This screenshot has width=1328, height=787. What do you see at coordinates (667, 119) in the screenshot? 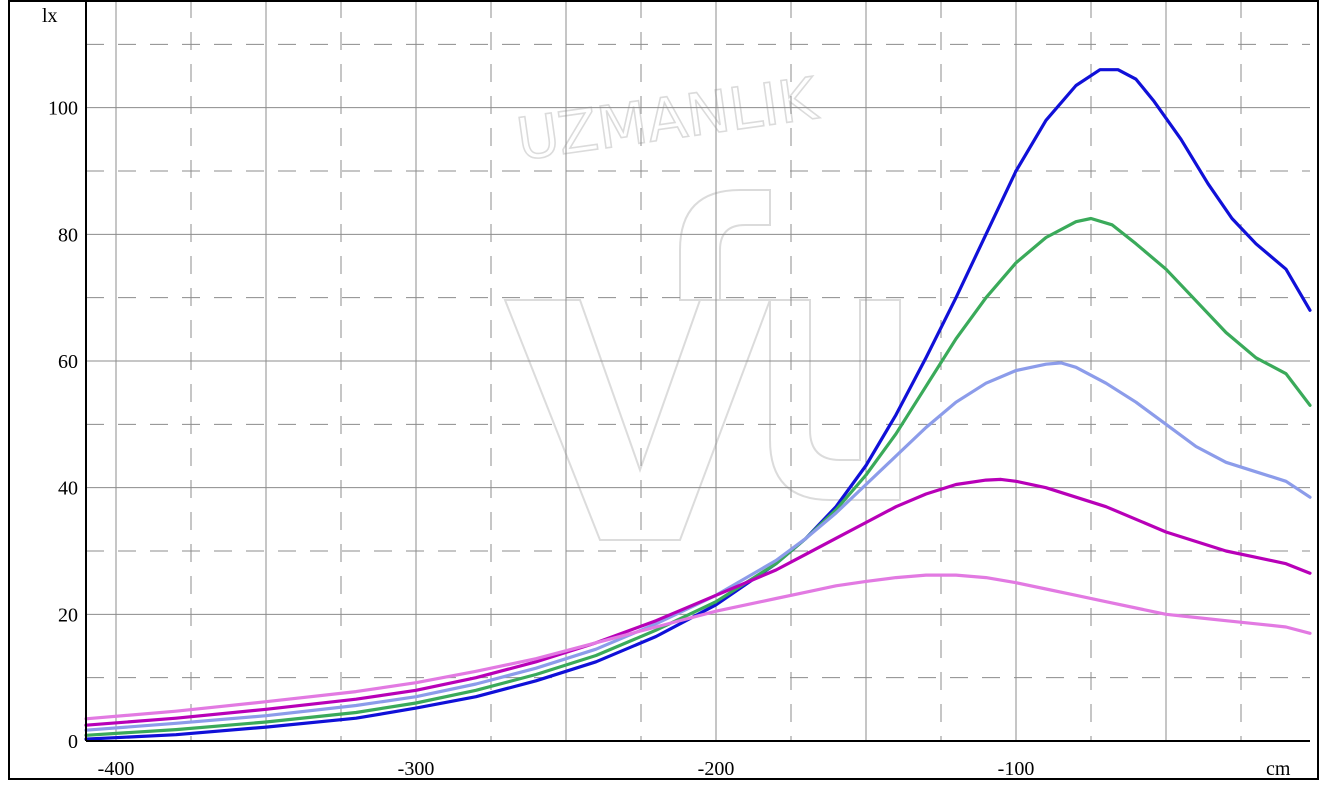
I see `svg-text: UZMANLIK` at bounding box center [667, 119].